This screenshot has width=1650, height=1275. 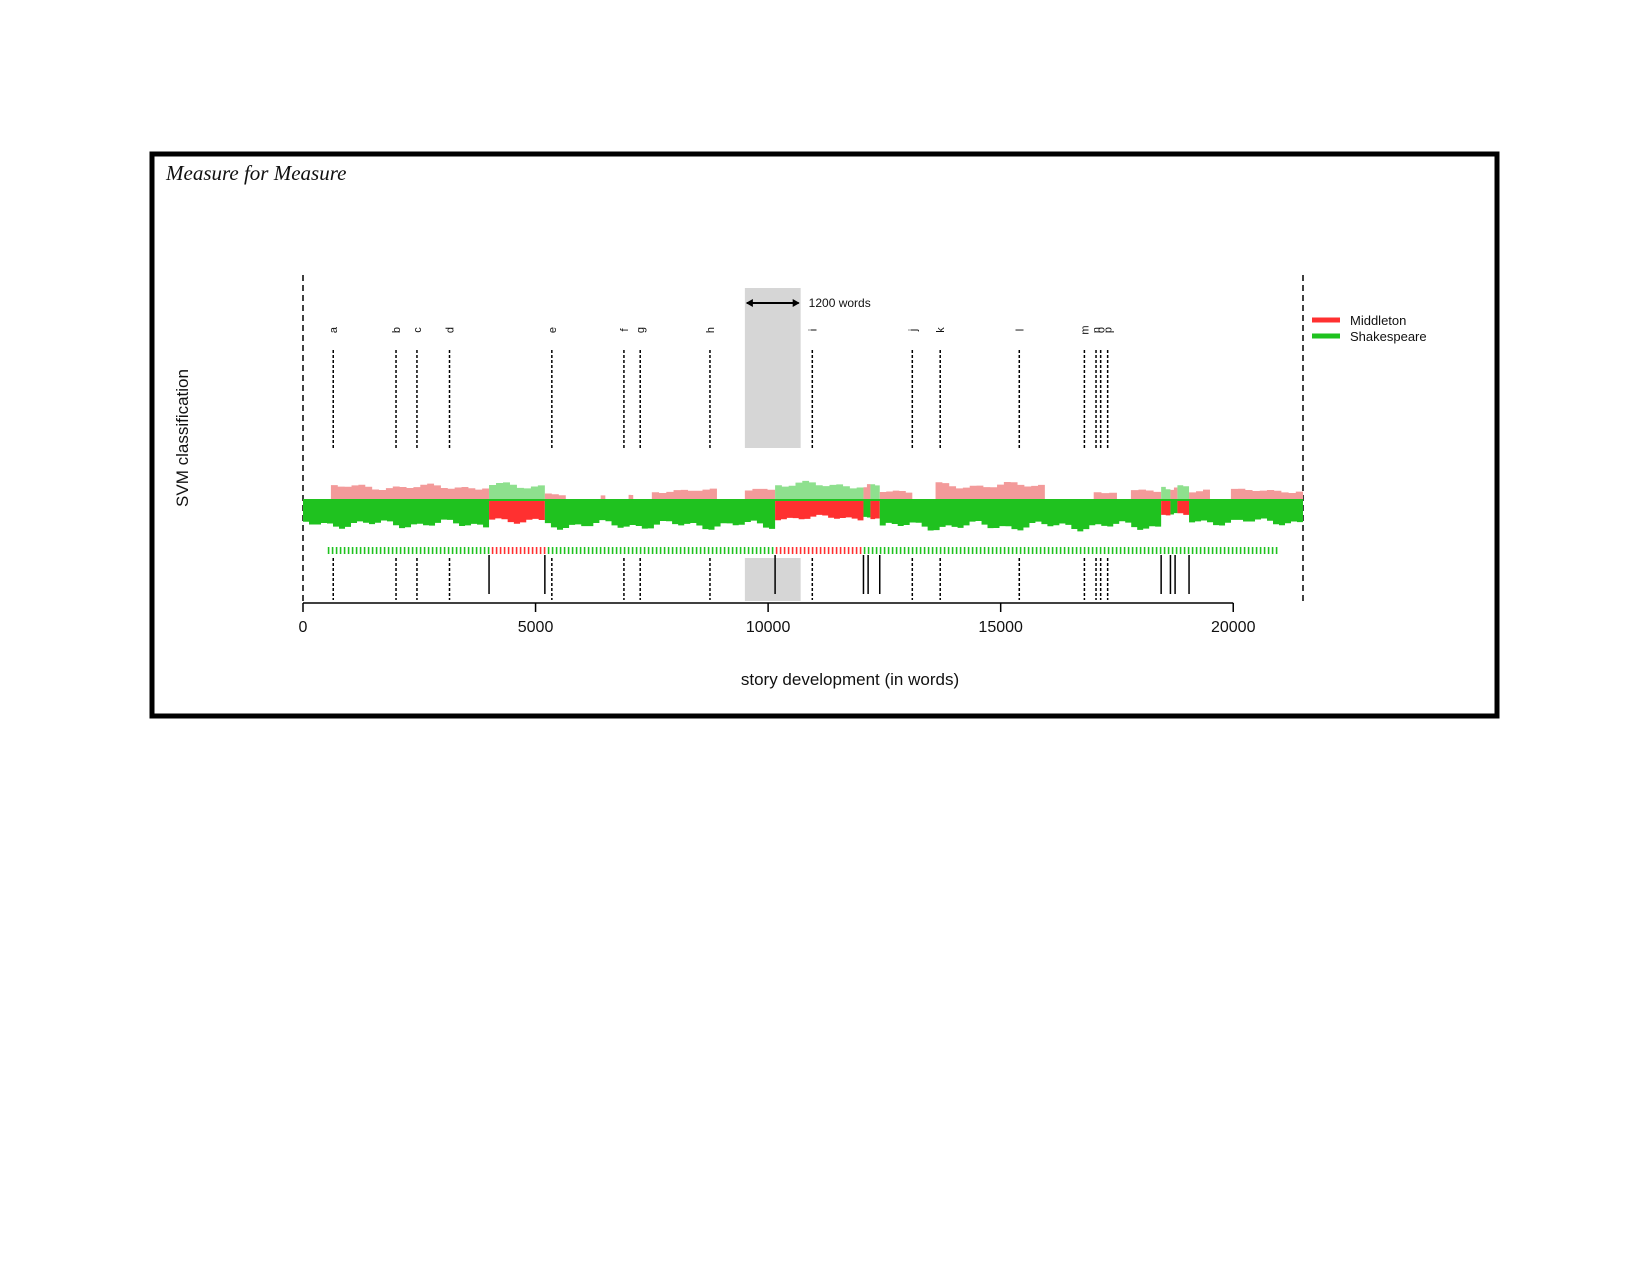 What do you see at coordinates (553, 330) in the screenshot?
I see `scene-marker-label: e` at bounding box center [553, 330].